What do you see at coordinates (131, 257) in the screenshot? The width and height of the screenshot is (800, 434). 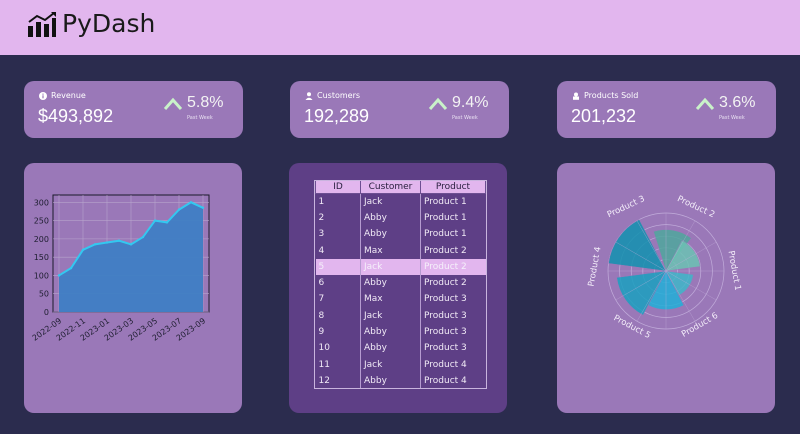 I see `area-fill` at bounding box center [131, 257].